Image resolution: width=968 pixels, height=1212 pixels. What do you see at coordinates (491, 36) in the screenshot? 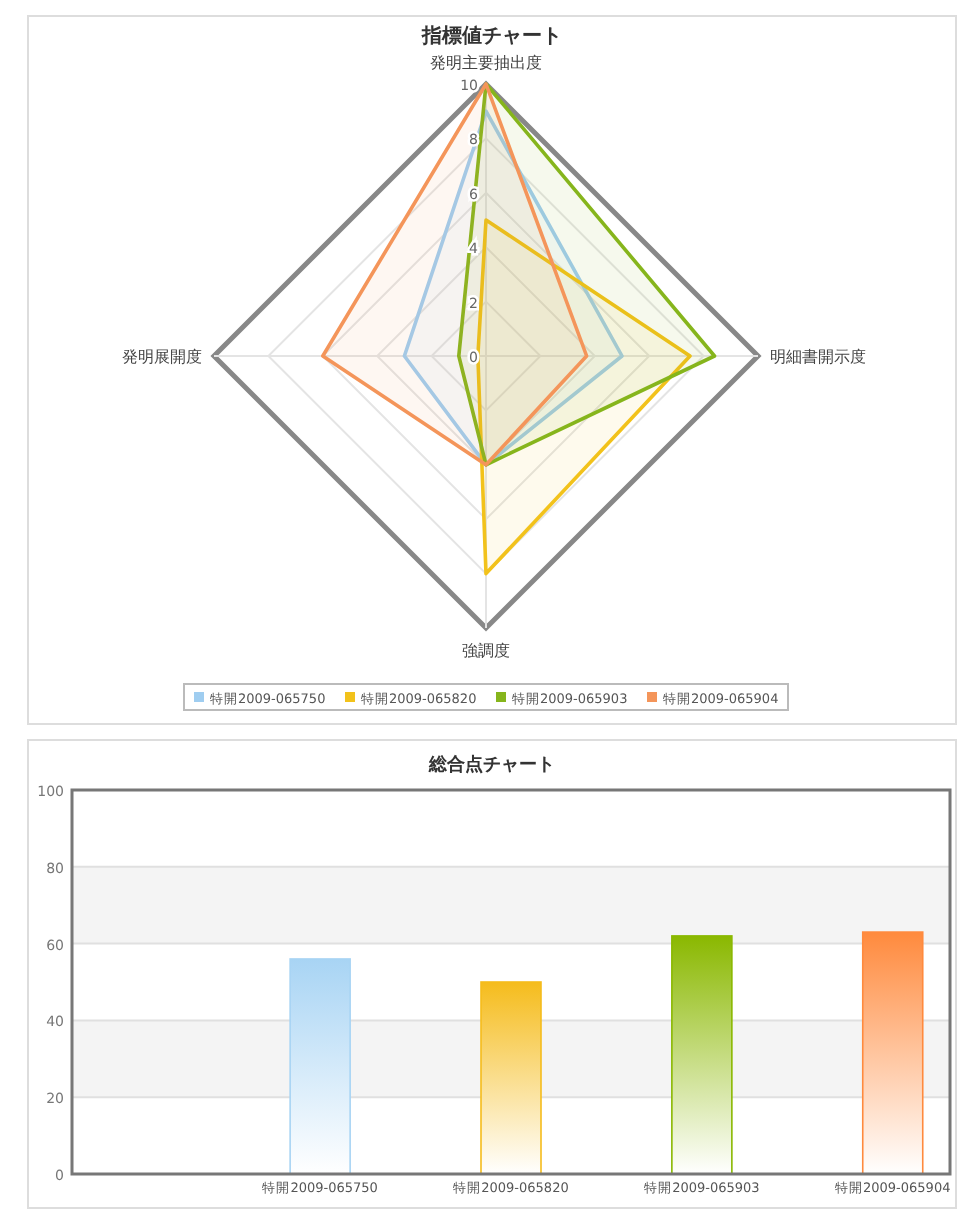
I see `chart-title: 指標値チャート` at bounding box center [491, 36].